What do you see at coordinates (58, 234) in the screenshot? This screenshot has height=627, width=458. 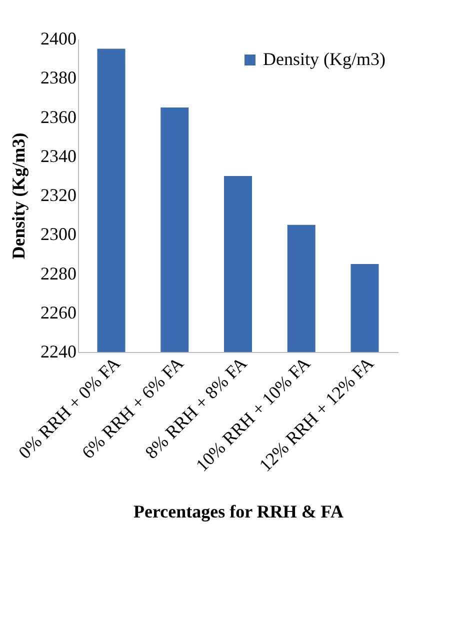 I see `y-tick-label: 2300` at bounding box center [58, 234].